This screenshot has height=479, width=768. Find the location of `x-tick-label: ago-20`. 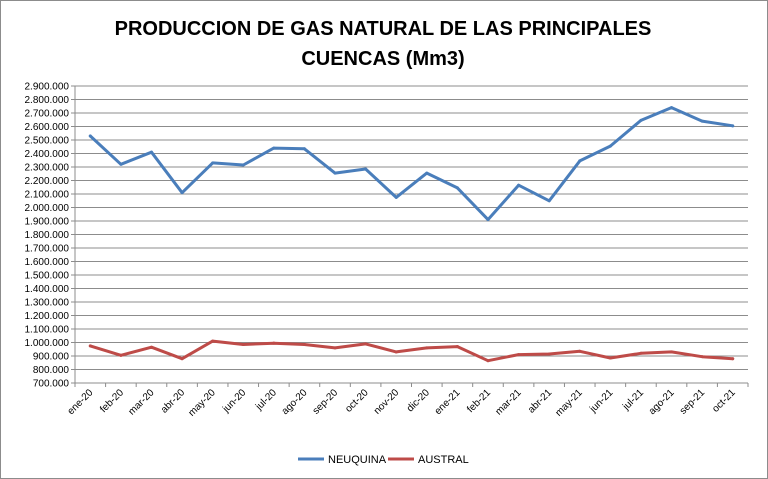

x-tick-label: ago-20 is located at coordinates (295, 402).